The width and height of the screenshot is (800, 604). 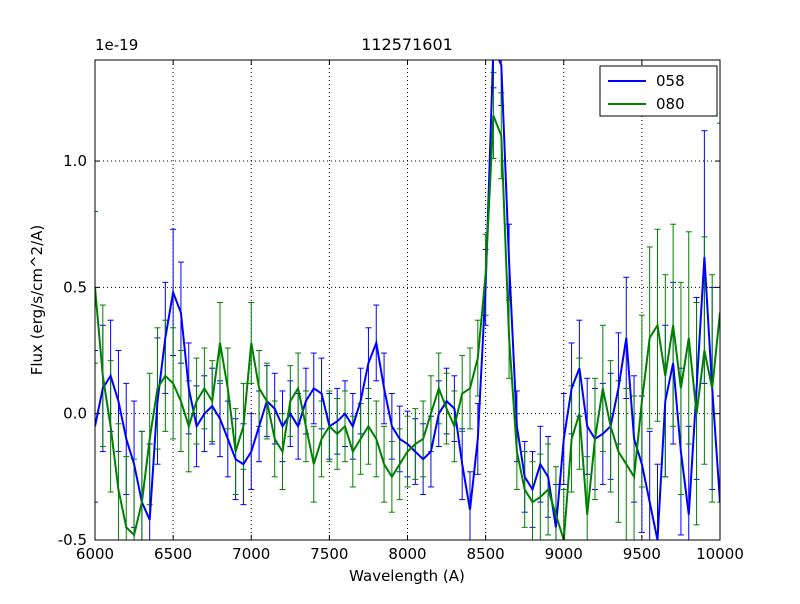 I want to click on x-tick-label: 6000, so click(x=95, y=554).